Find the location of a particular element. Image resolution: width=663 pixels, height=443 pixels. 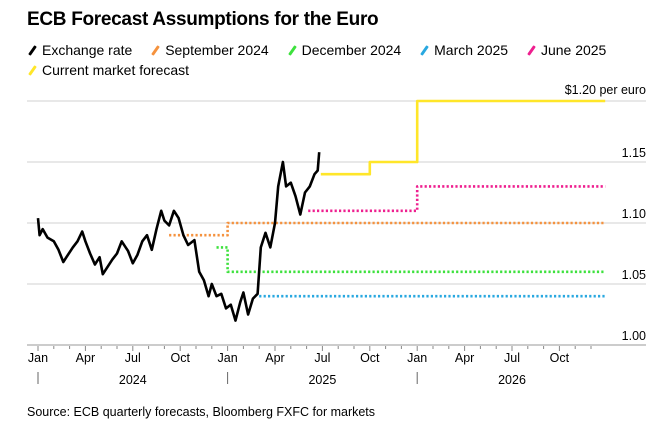

year-label: 2026 is located at coordinates (512, 380).